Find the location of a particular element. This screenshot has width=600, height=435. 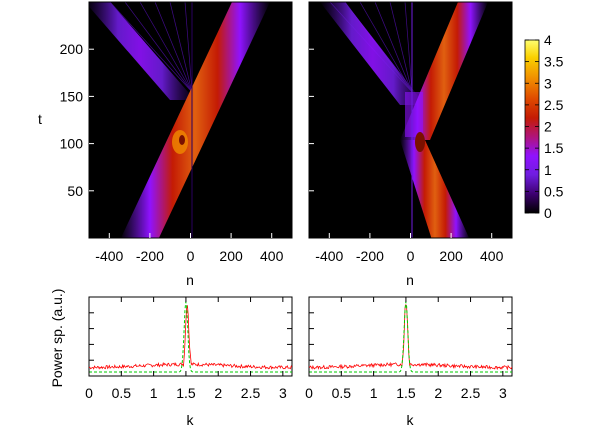

colorbar-ticks: 4 3.5 3 2.5 2 1.5 1 0.5 0 is located at coordinates (544, 126).